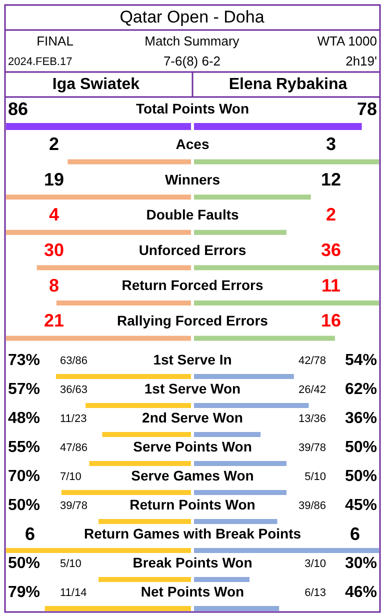  I want to click on data-label: 62%, so click(360, 389).